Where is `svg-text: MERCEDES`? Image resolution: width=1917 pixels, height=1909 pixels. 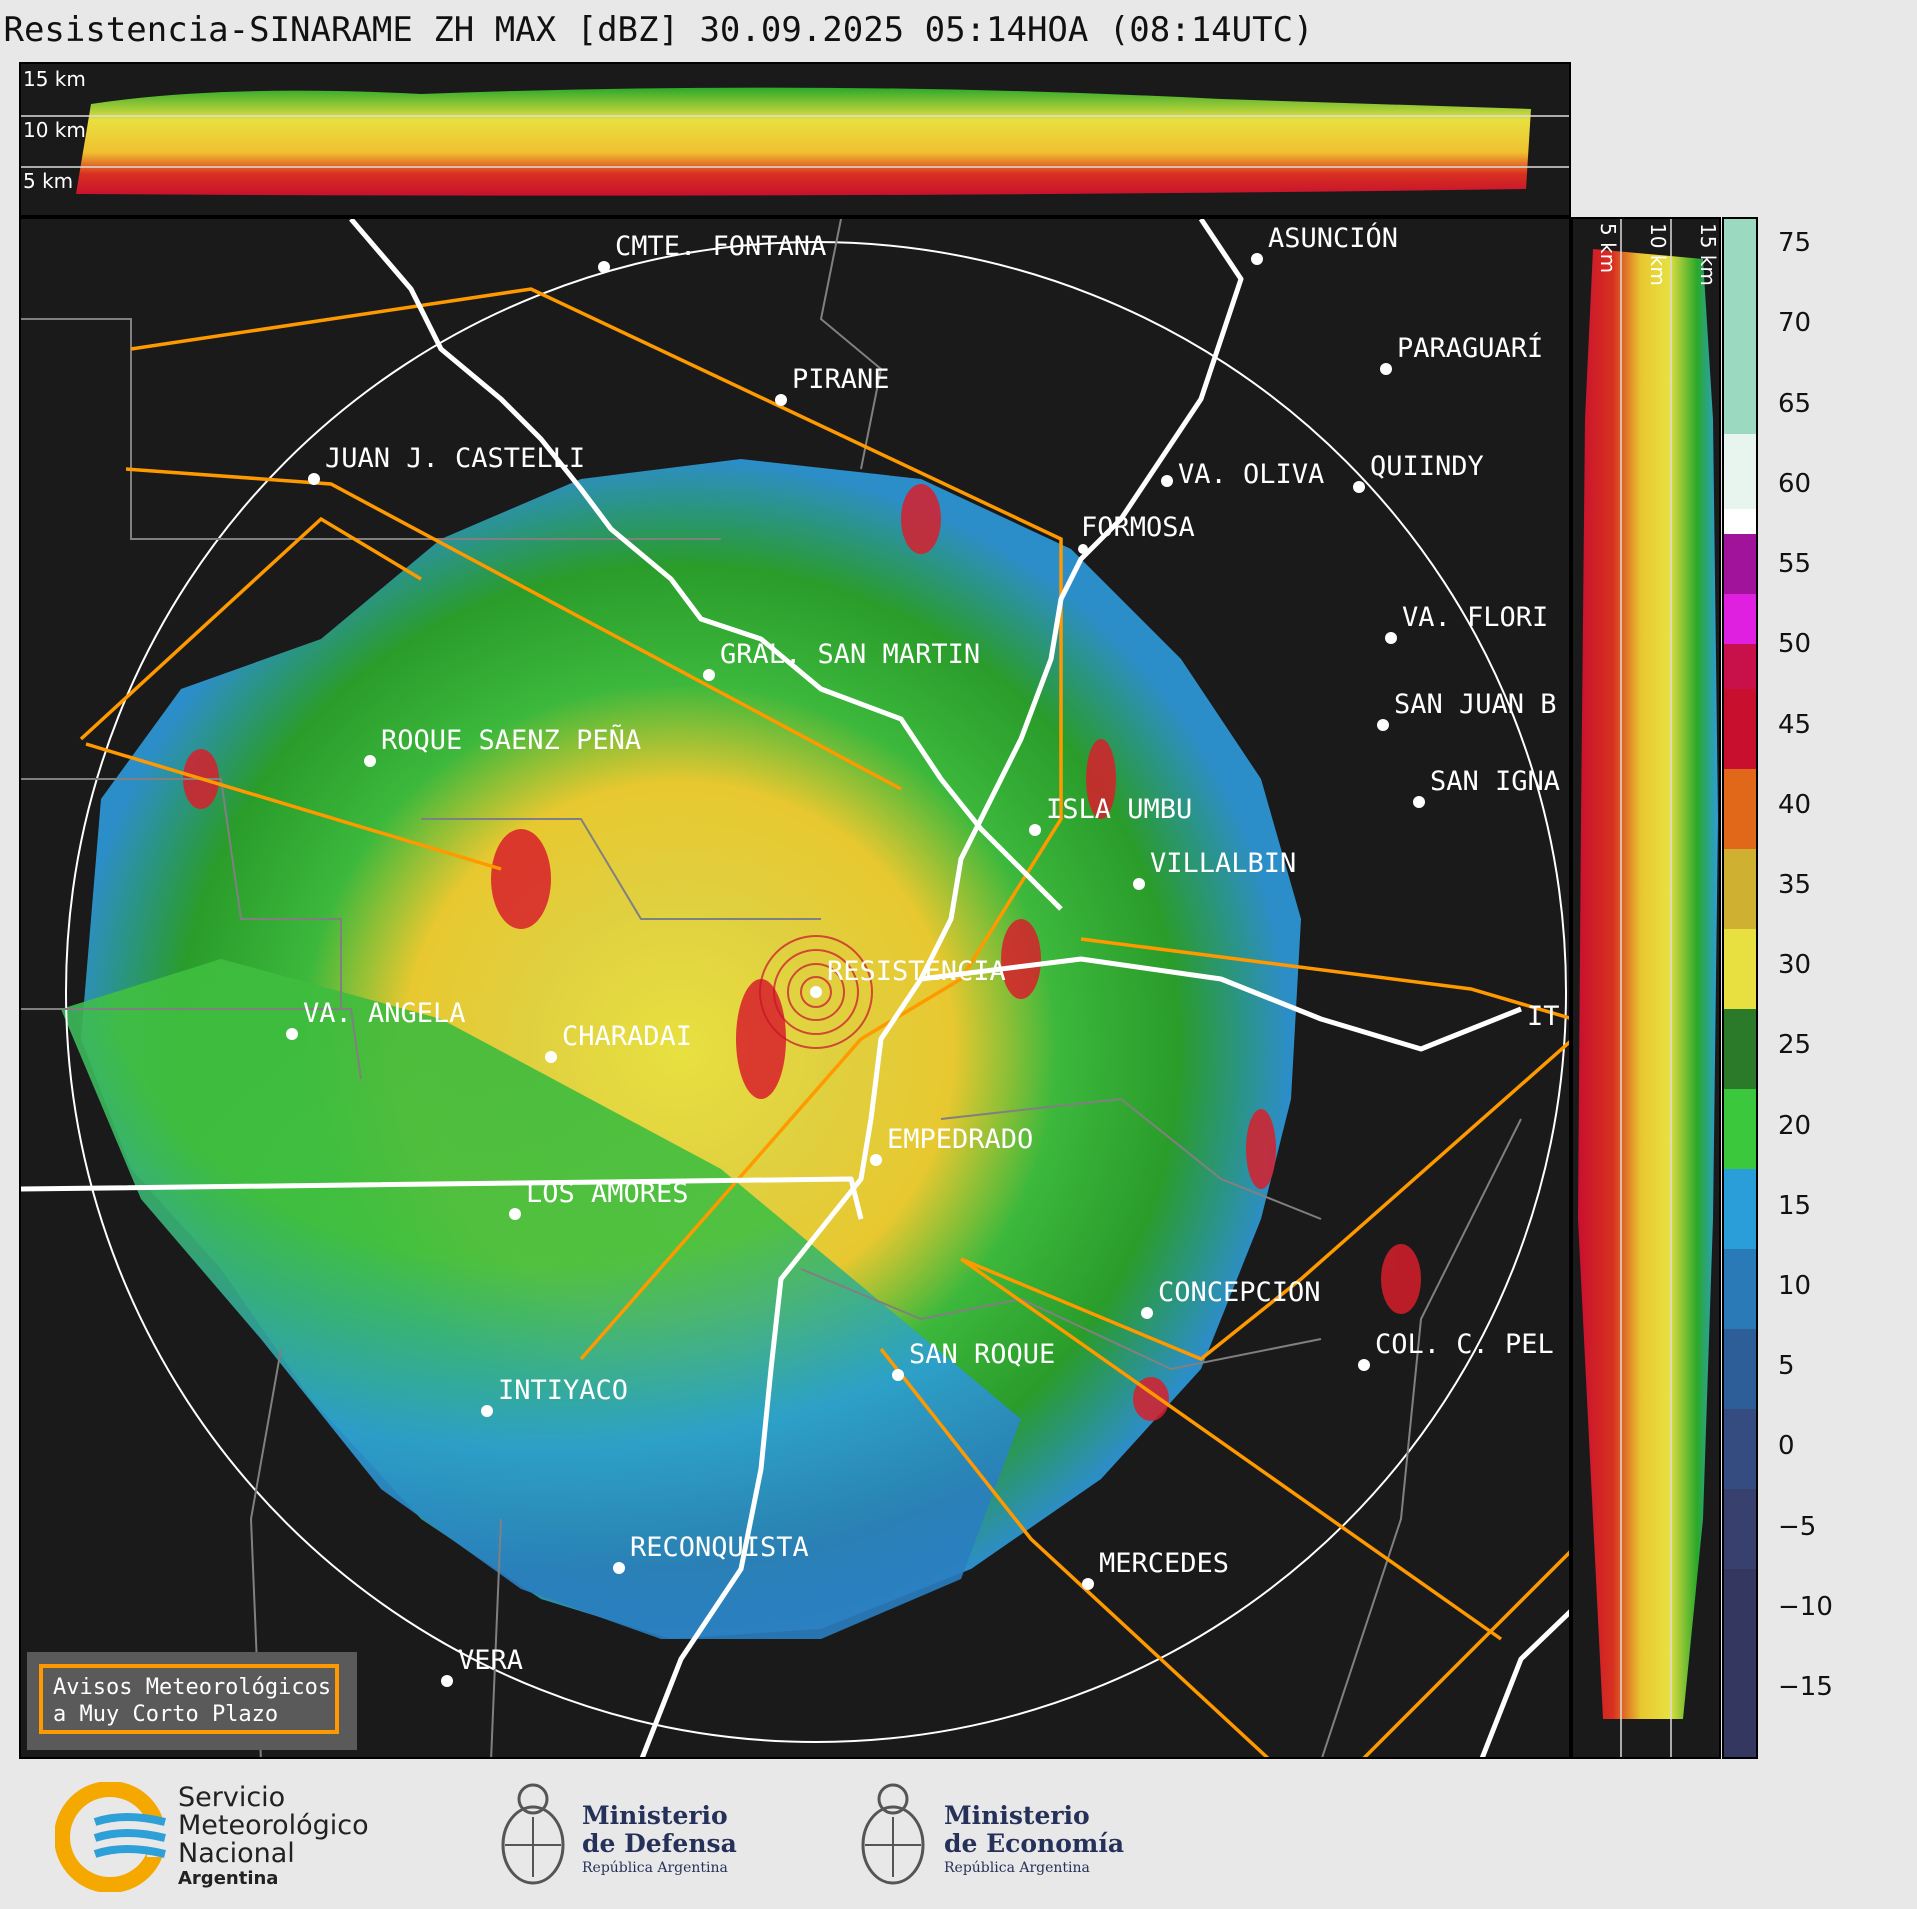
svg-text: MERCEDES is located at coordinates (1164, 1563).